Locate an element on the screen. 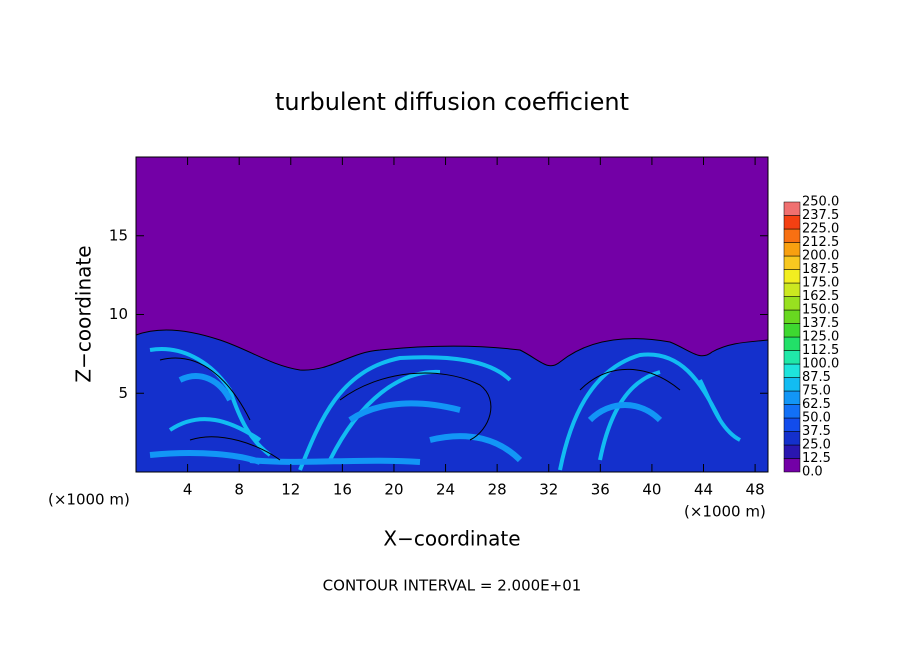 This screenshot has height=654, width=904. colorbar-label: 137.5 is located at coordinates (820, 323).